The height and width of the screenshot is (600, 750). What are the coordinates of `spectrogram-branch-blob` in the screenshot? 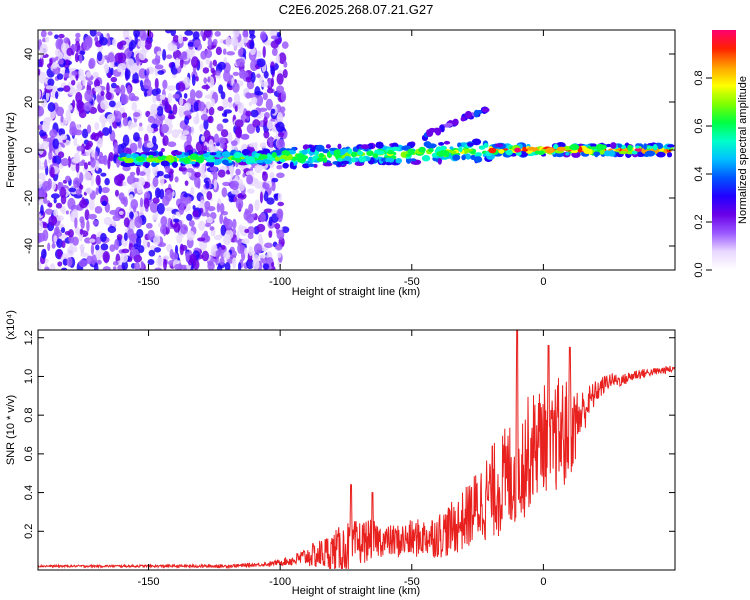 It's located at (468, 114).